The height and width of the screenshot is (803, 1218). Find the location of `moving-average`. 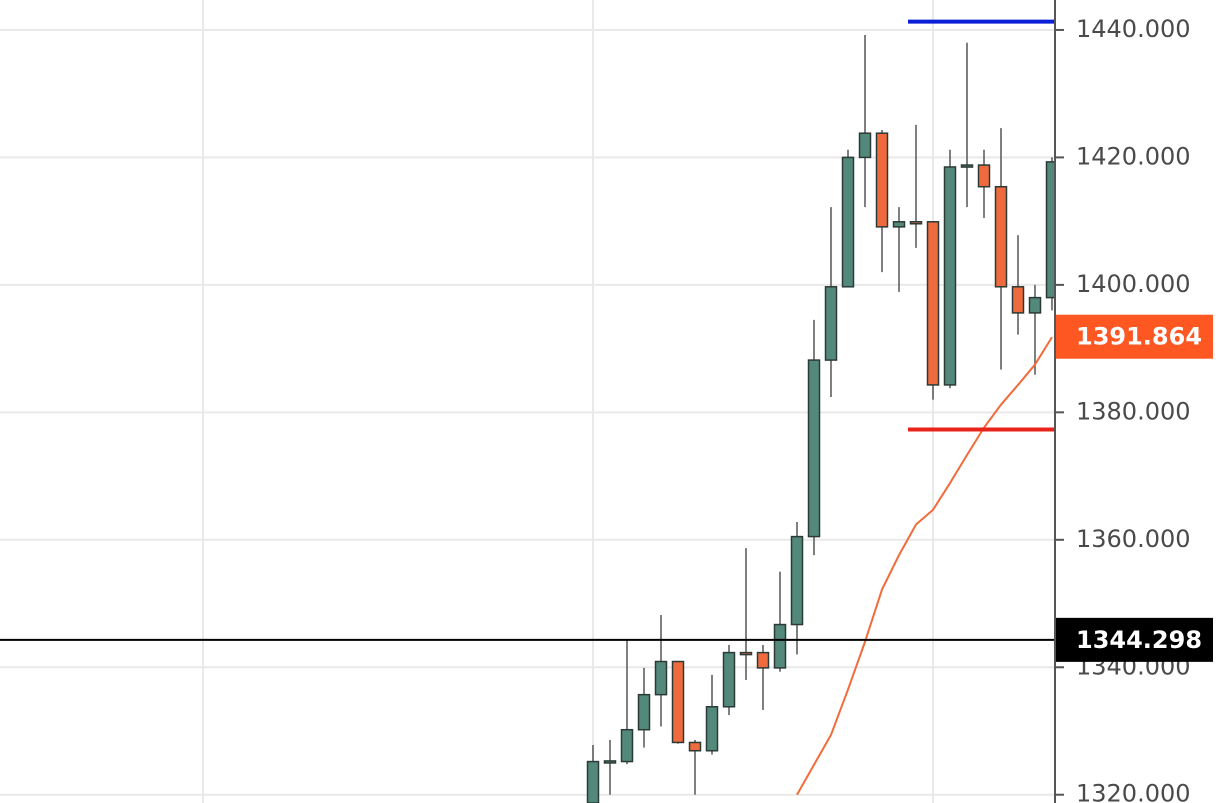

moving-average is located at coordinates (924, 566).